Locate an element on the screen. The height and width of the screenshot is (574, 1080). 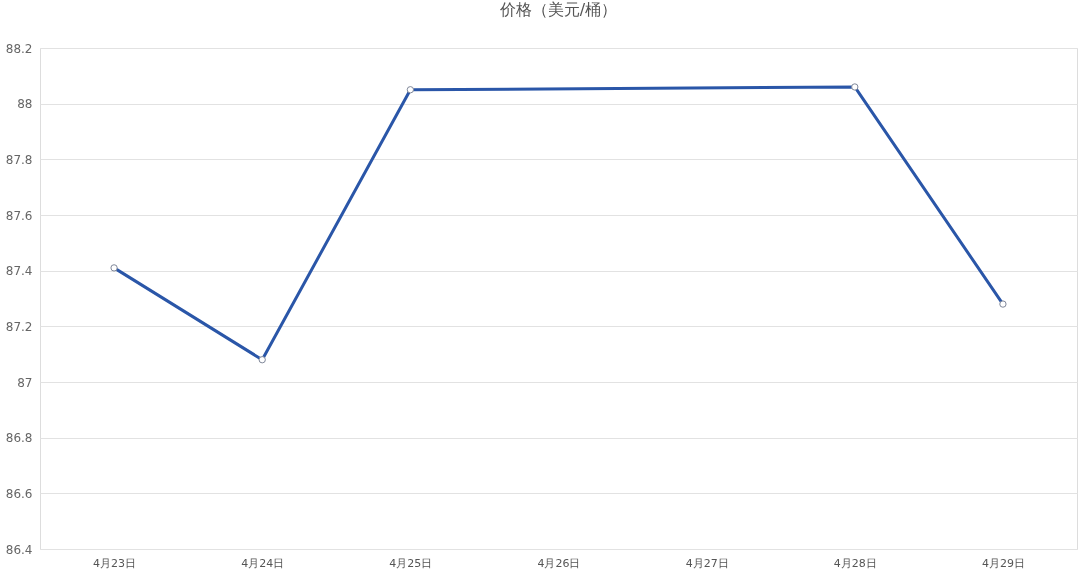
y-tick-label: 88.2 is located at coordinates (19, 48).